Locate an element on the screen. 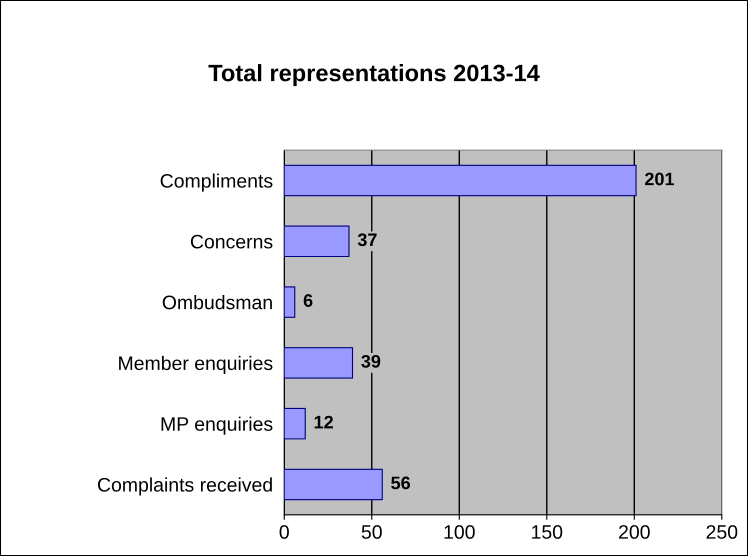 The image size is (748, 556). x-tick-label: 200 is located at coordinates (634, 532).